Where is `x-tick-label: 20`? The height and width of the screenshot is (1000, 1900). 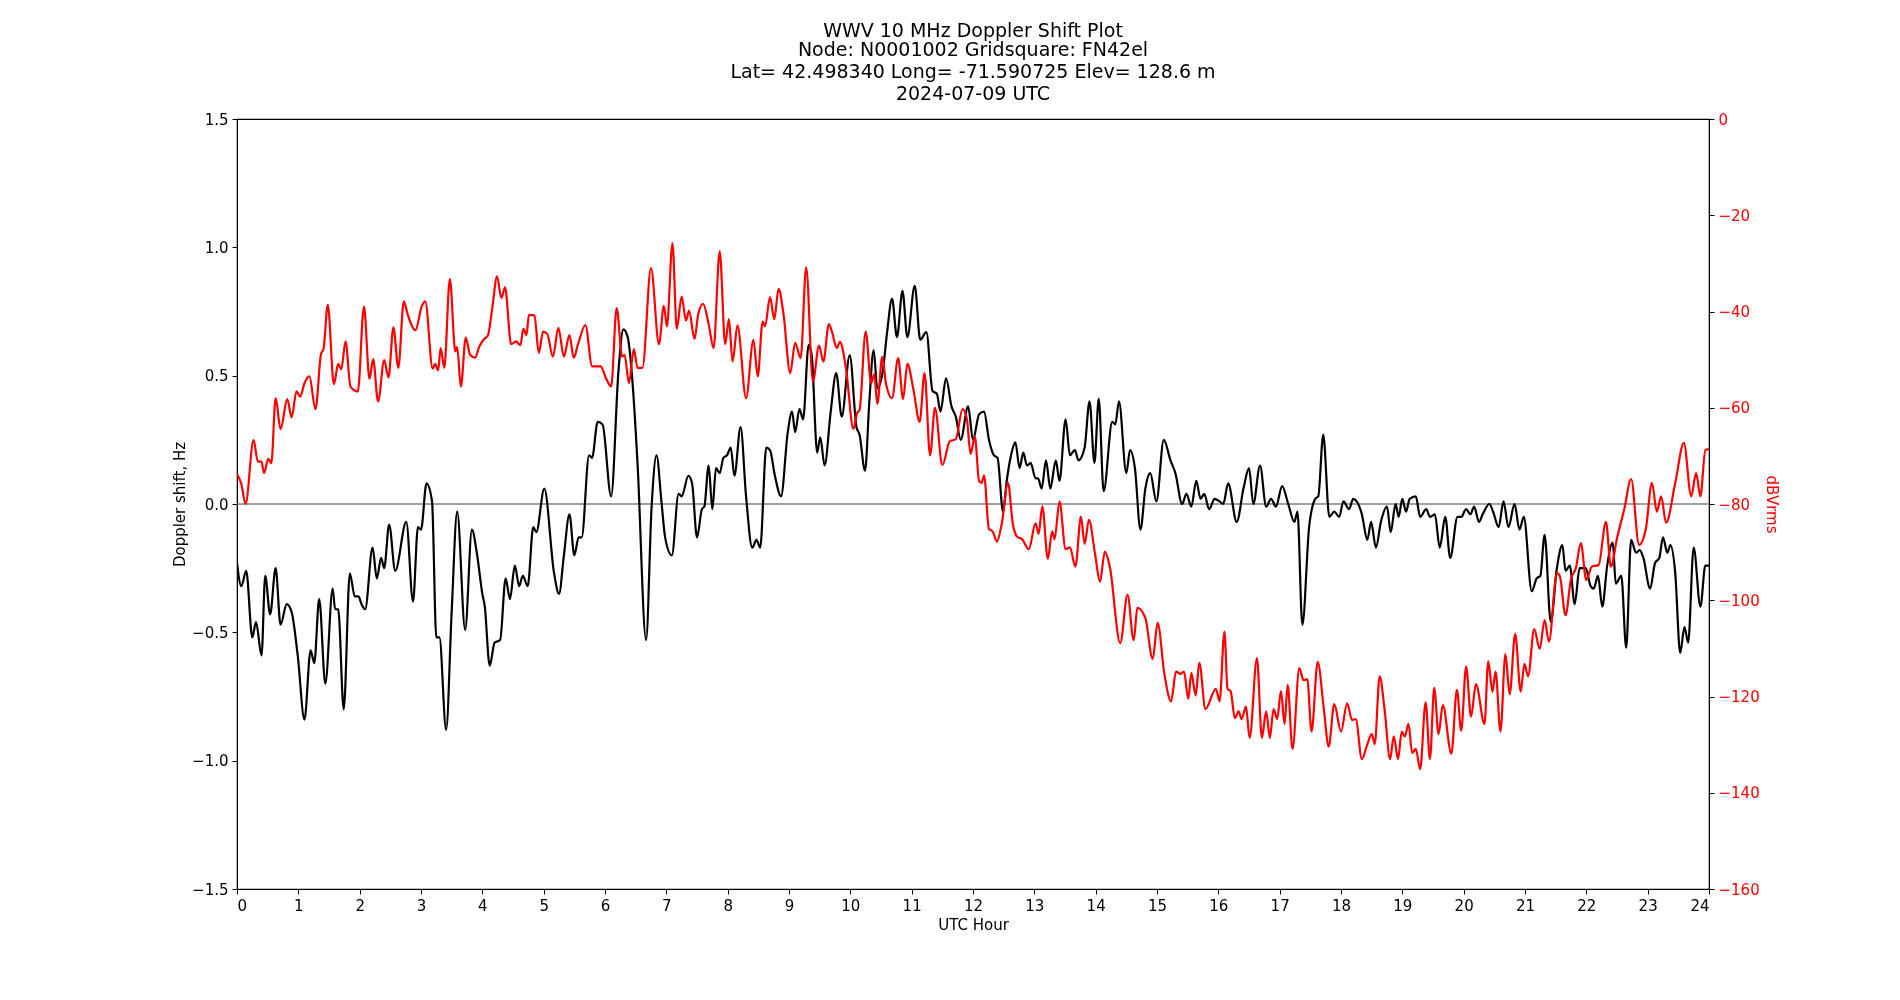
x-tick-label: 20 is located at coordinates (1464, 905).